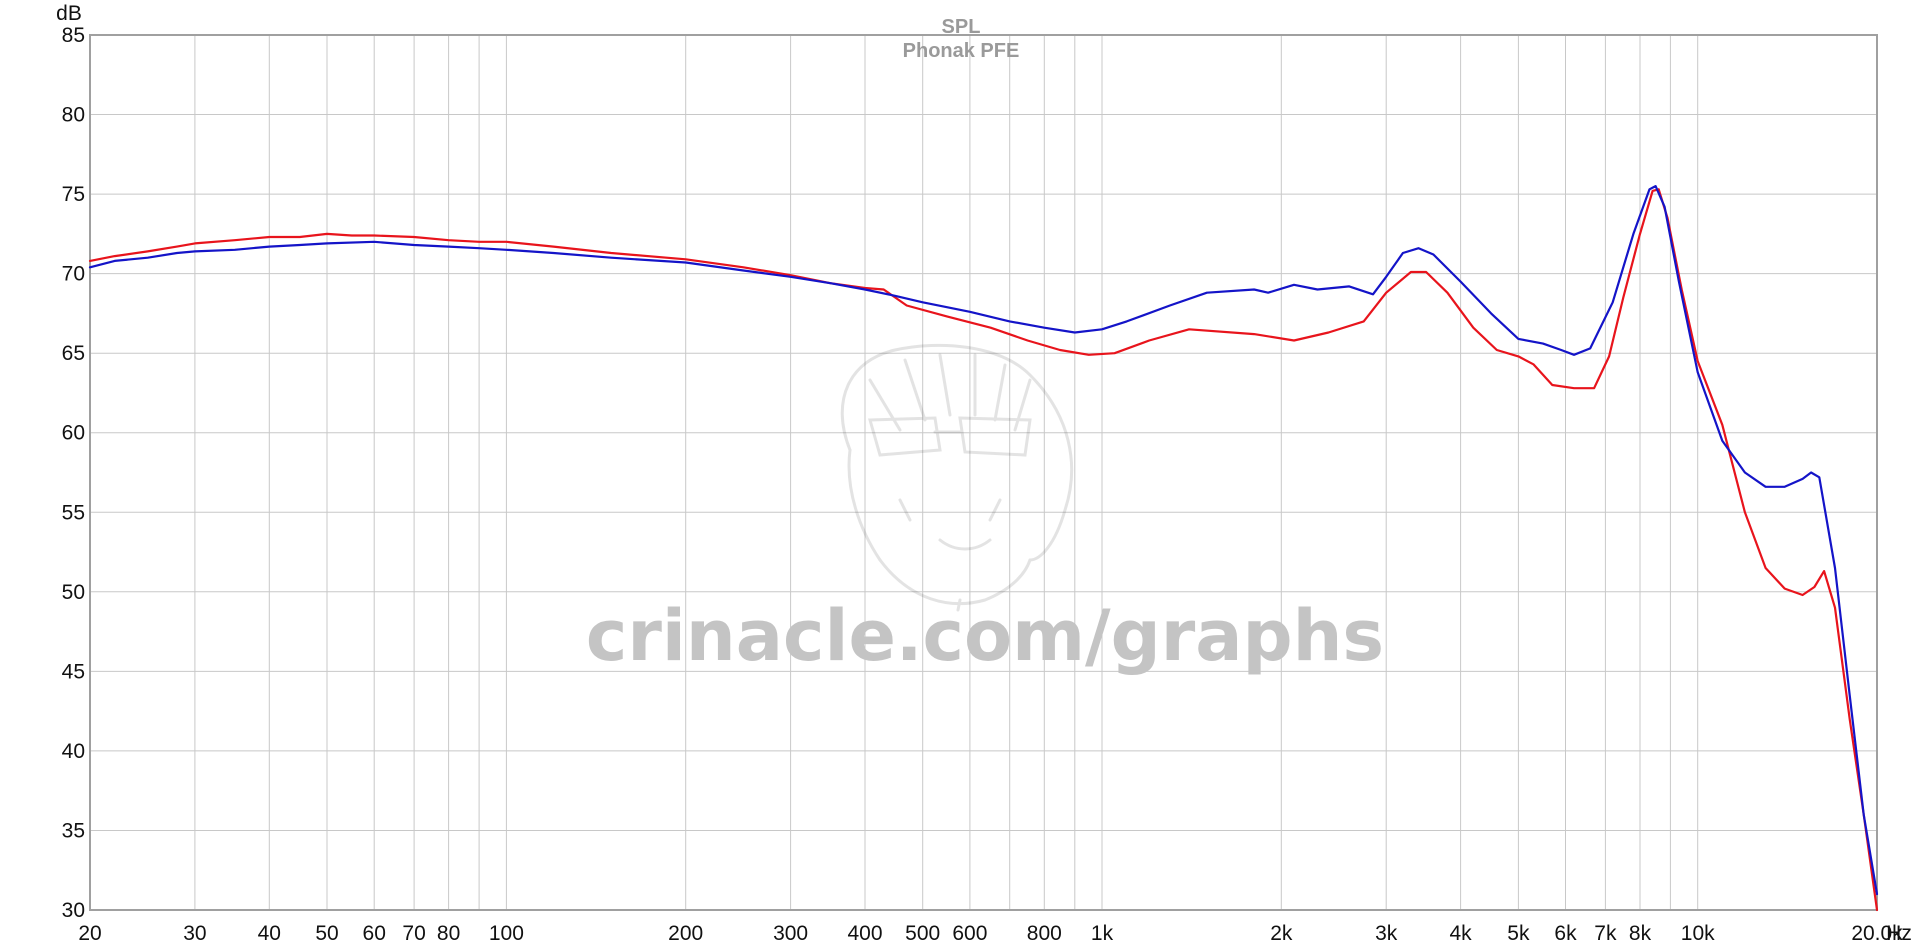 The height and width of the screenshot is (947, 1920). I want to click on x-tick-label: 600, so click(969, 933).